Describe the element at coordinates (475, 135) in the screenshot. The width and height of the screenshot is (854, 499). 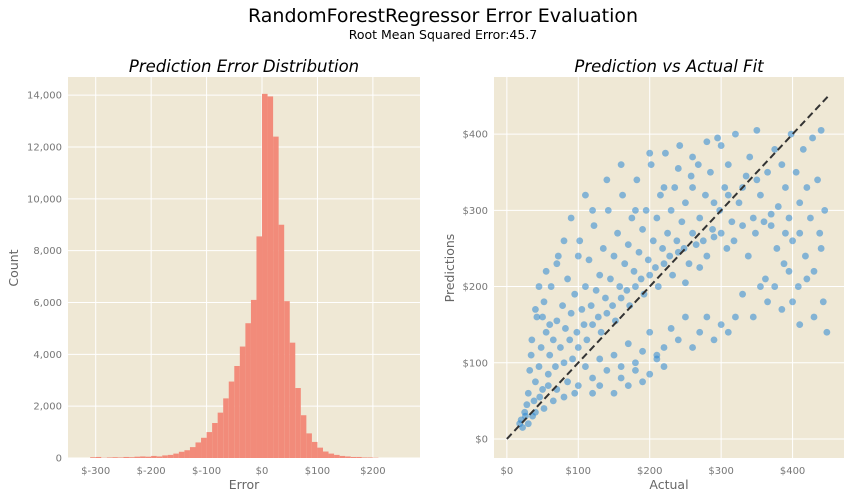
I see `scatter-y-tick-label: $400` at that location.